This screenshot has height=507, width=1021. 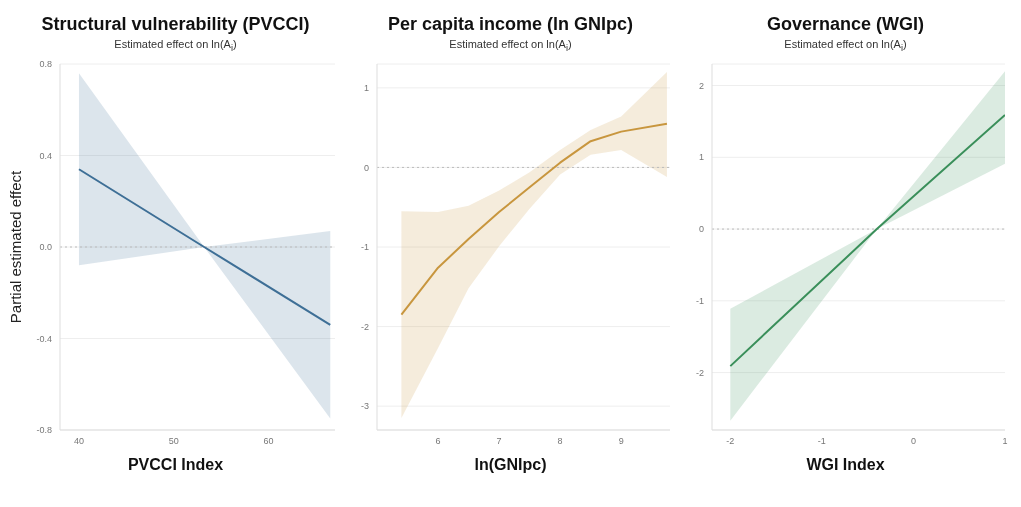 What do you see at coordinates (534, 219) in the screenshot?
I see `line-series` at bounding box center [534, 219].